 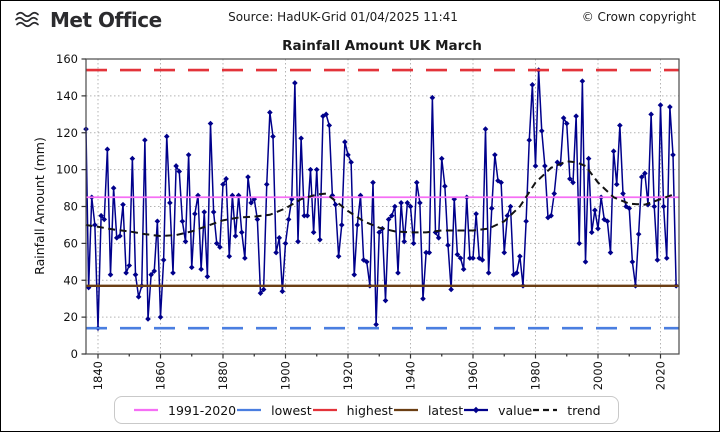 I want to click on svg-text: 120, so click(x=67, y=133).